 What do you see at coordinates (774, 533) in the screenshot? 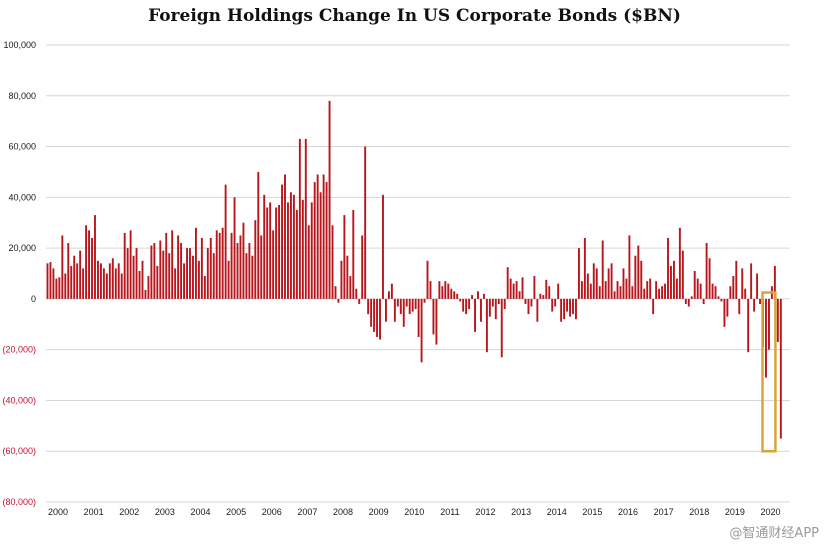
I see `watermark: @智通财经APP` at bounding box center [774, 533].